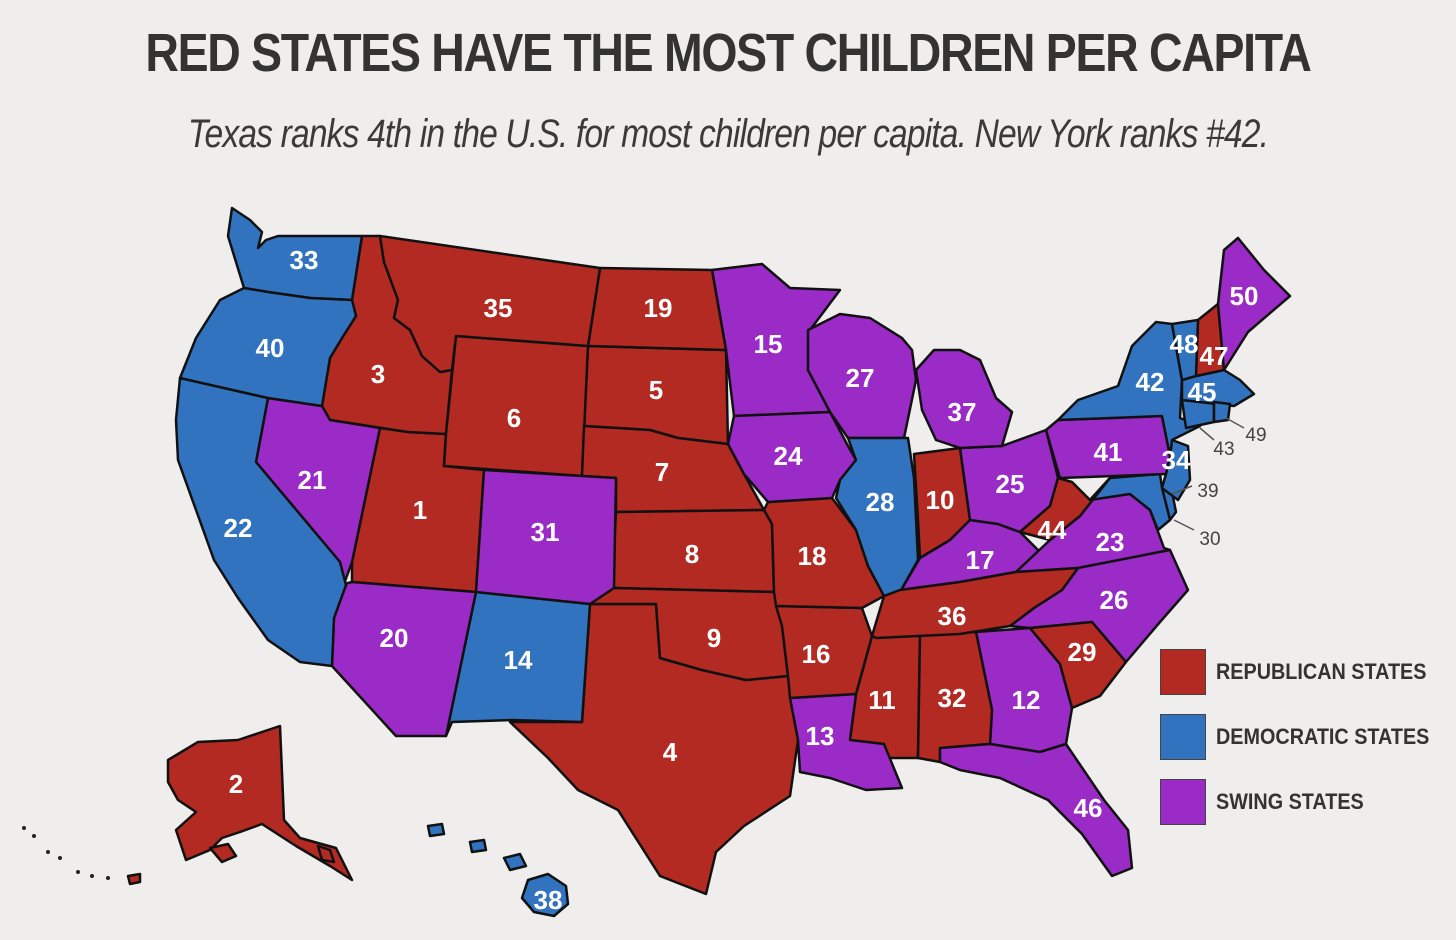 Image resolution: width=1456 pixels, height=940 pixels. What do you see at coordinates (1183, 672) in the screenshot?
I see `legend-swatch-republican` at bounding box center [1183, 672].